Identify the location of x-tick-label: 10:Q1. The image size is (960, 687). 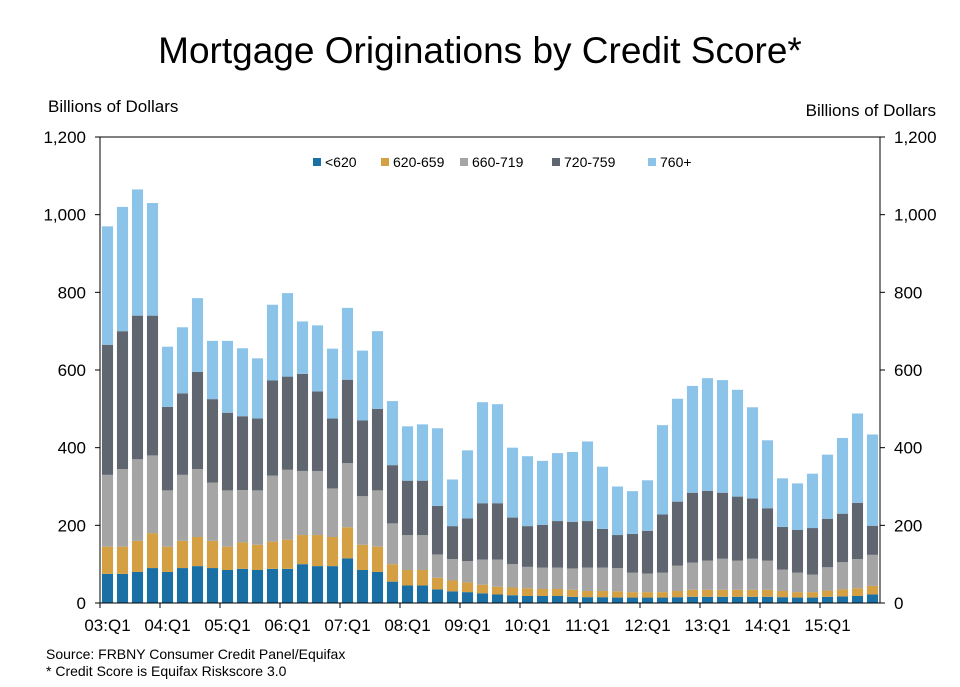
(527, 625).